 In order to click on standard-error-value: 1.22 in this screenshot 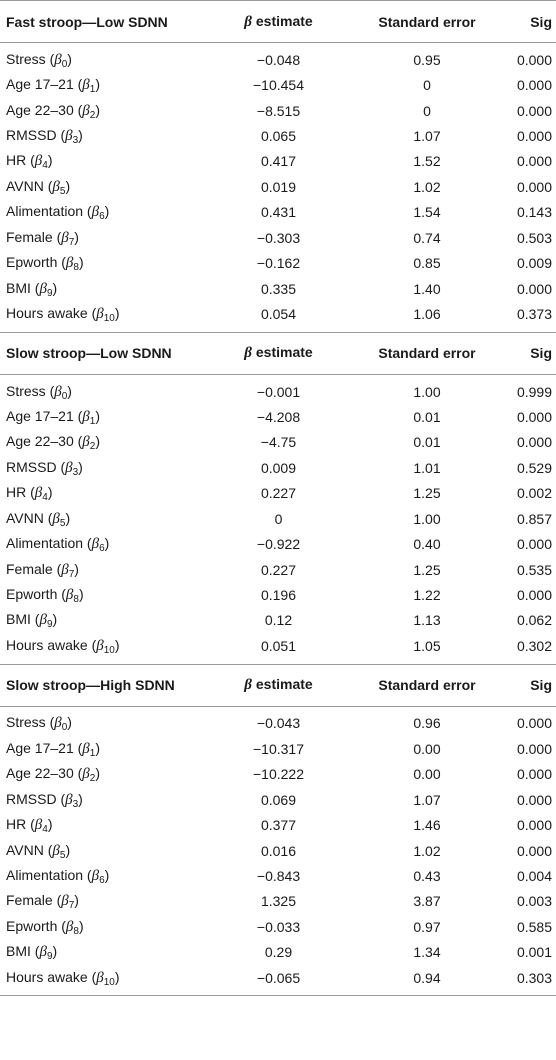, I will do `click(427, 595)`.